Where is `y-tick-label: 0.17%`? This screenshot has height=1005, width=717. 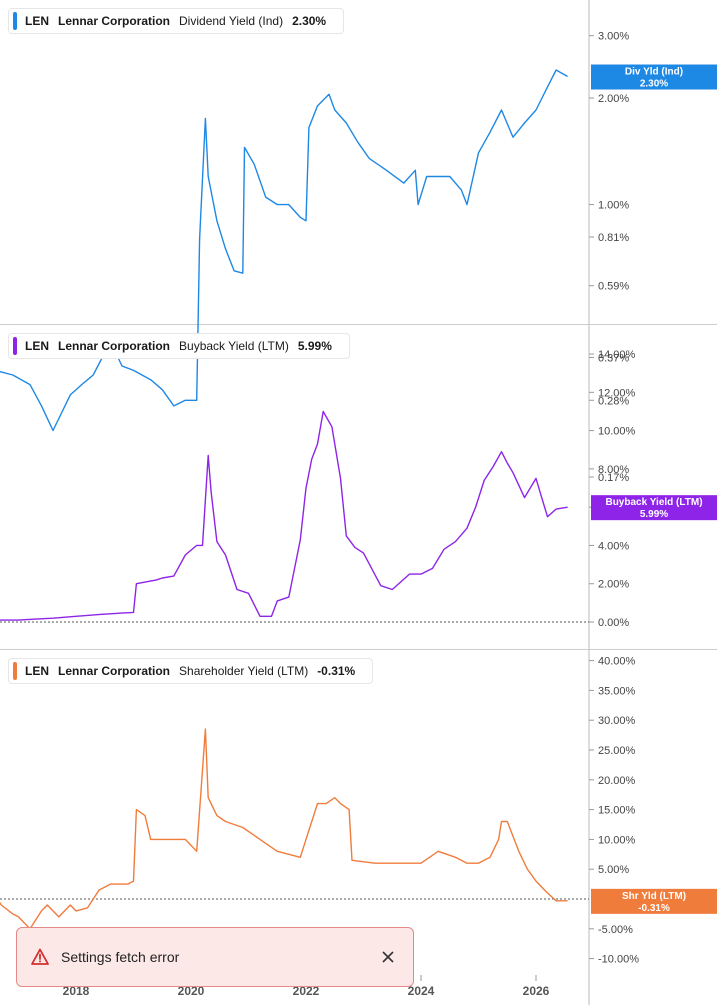 y-tick-label: 0.17% is located at coordinates (613, 478).